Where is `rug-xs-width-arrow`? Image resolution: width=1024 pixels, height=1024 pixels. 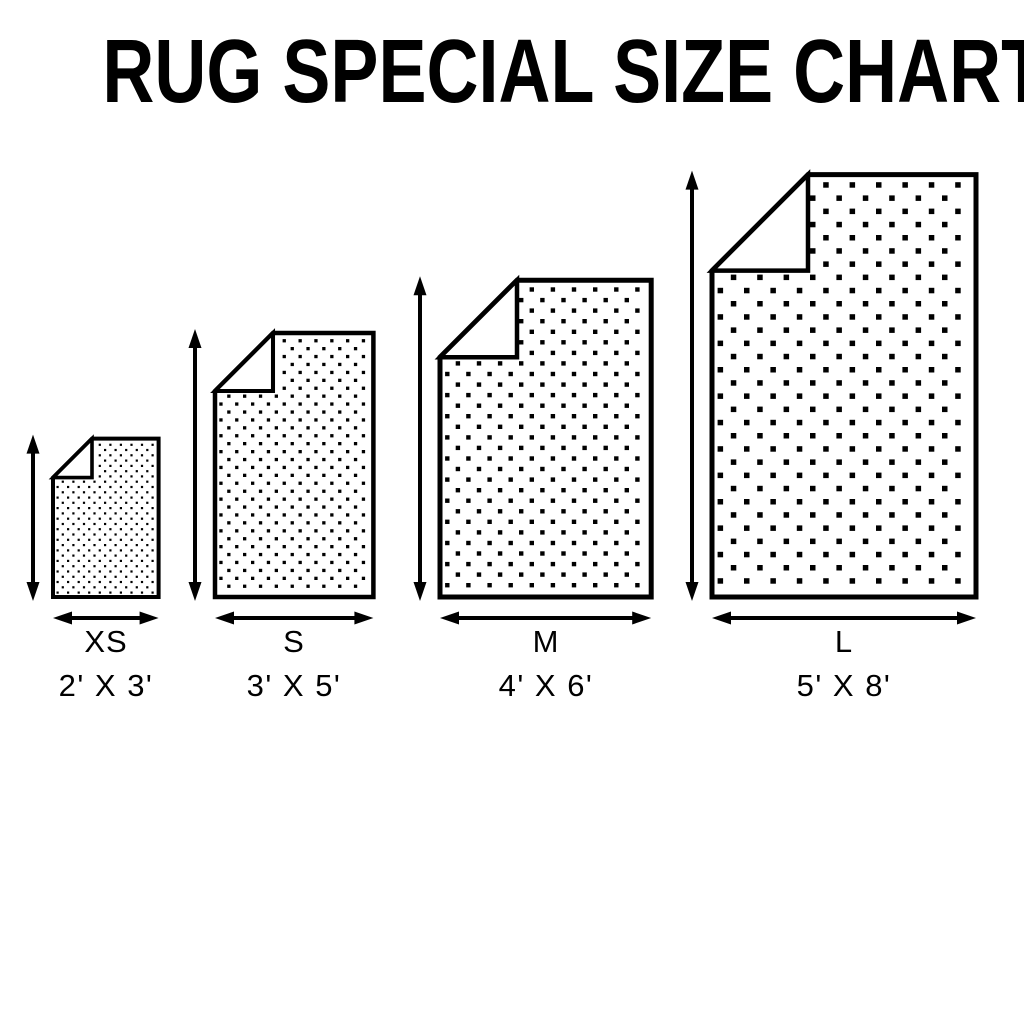
rug-xs-width-arrow is located at coordinates (106, 618).